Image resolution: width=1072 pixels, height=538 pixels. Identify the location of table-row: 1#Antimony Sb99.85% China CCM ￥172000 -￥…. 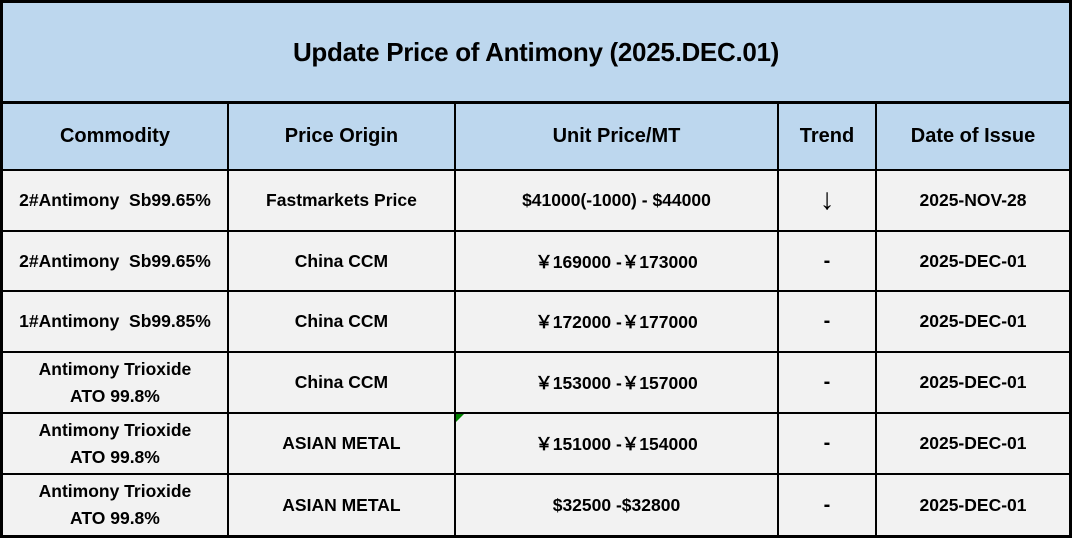
(536, 322).